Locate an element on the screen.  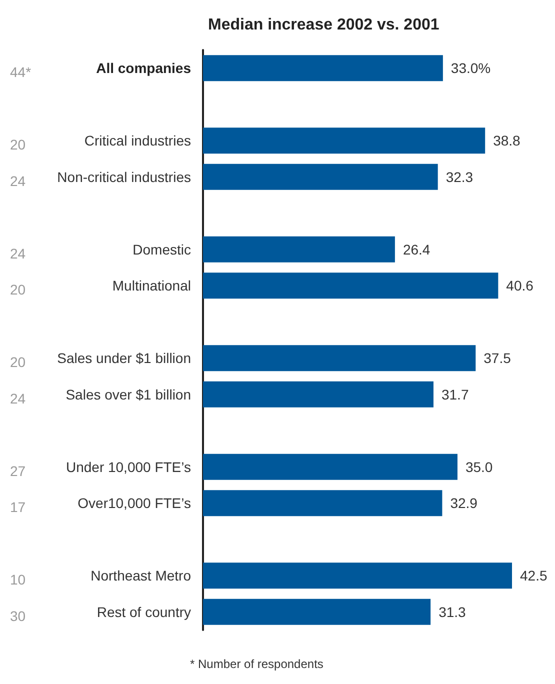
text: 10 is located at coordinates (18, 580).